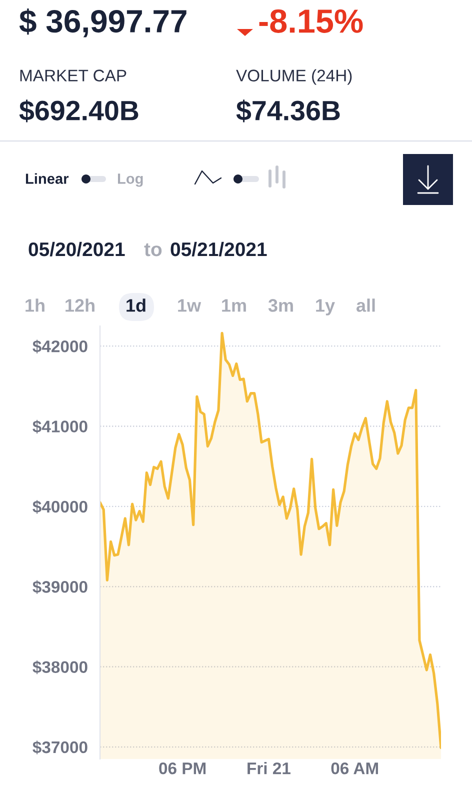 The width and height of the screenshot is (472, 800). What do you see at coordinates (80, 305) in the screenshot?
I see `text: 12h` at bounding box center [80, 305].